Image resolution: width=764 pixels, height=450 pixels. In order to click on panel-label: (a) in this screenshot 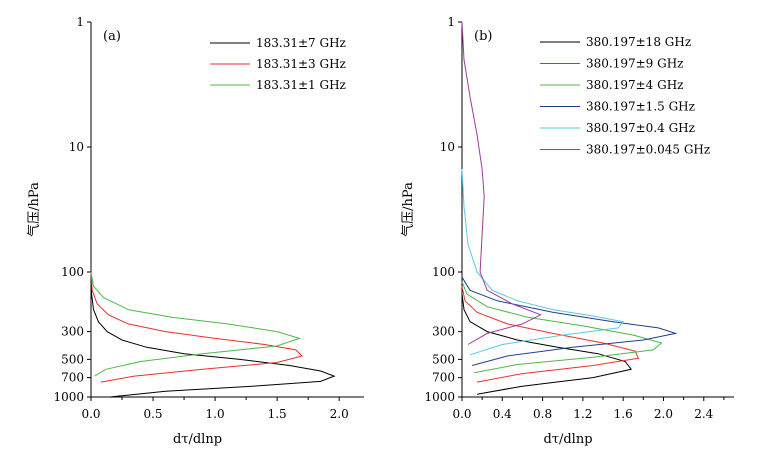, I will do `click(112, 36)`.